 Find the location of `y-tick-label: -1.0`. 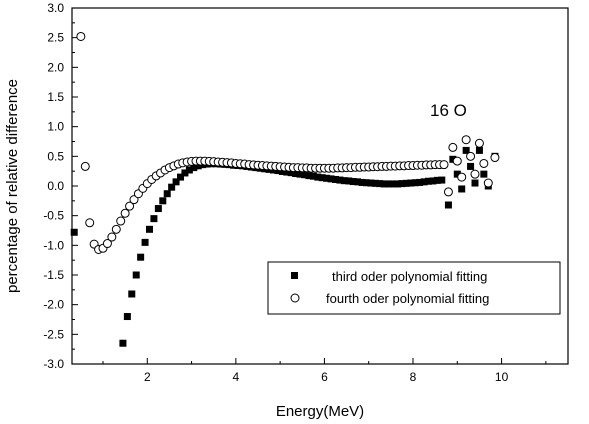

y-tick-label: -1.0 is located at coordinates (53, 245).